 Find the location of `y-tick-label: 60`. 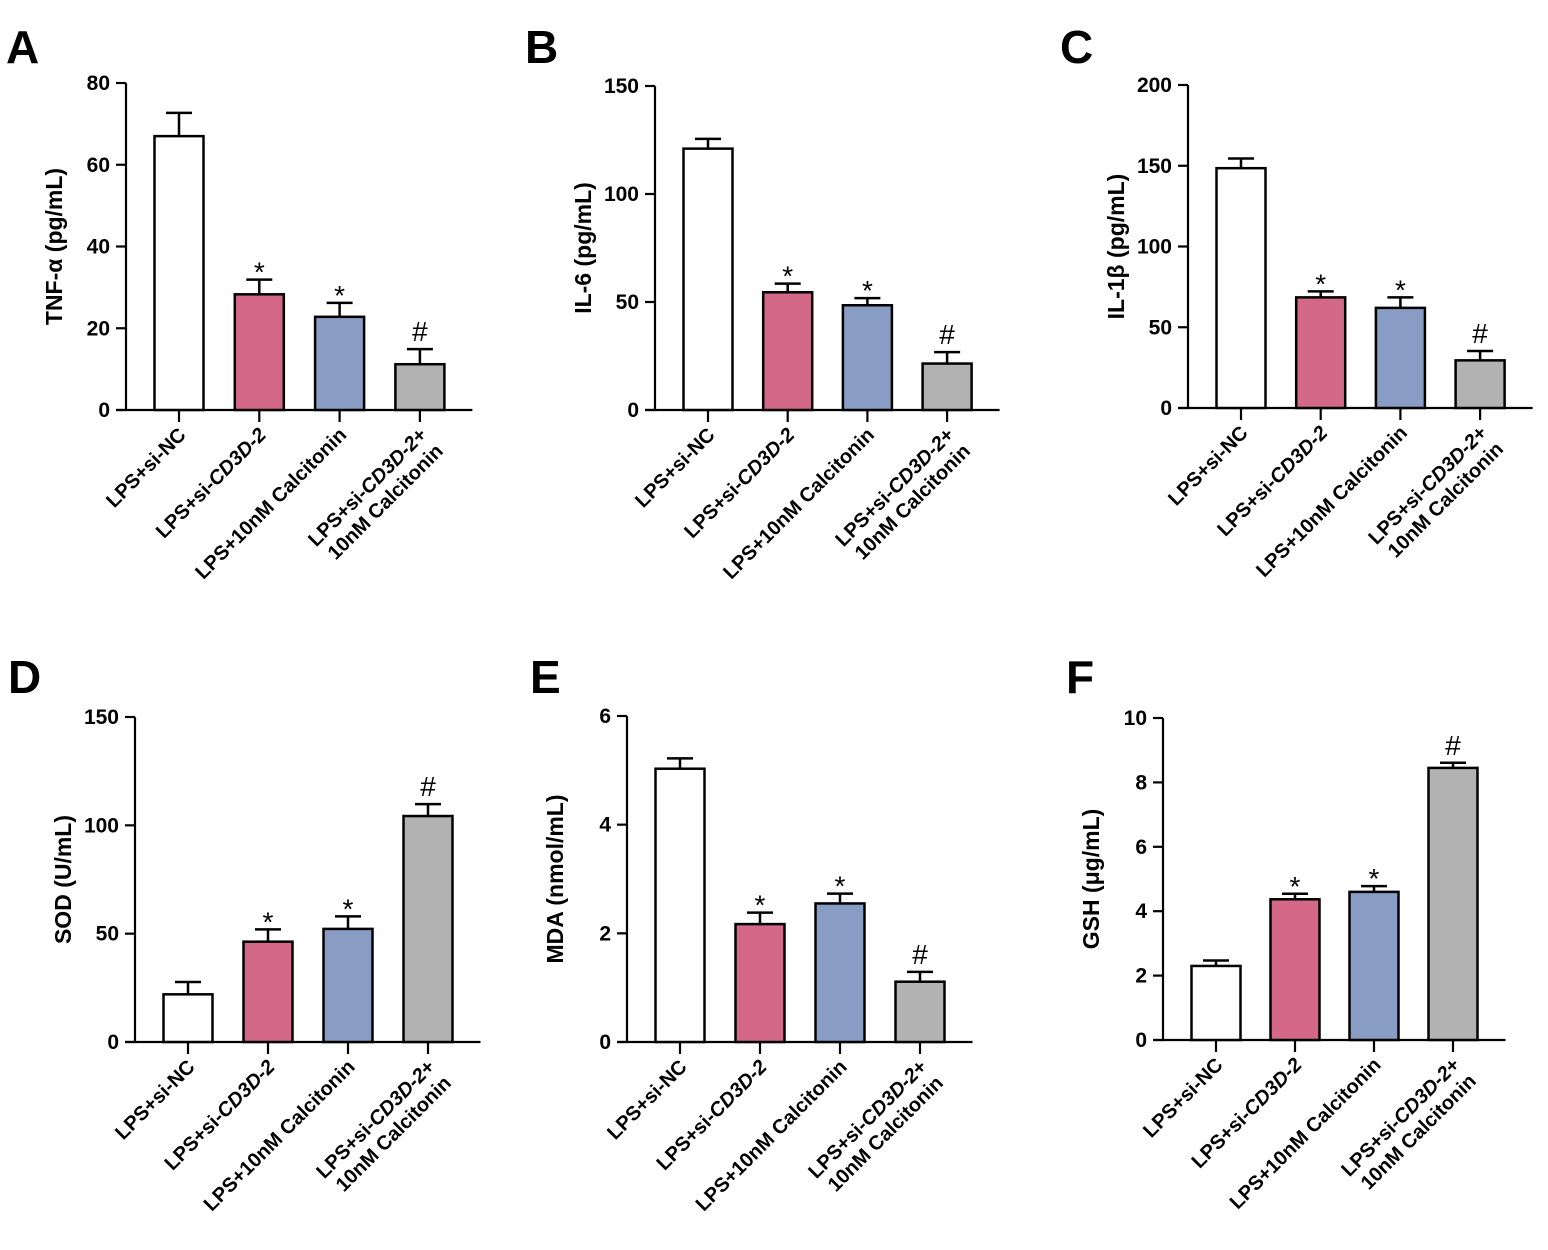

y-tick-label: 60 is located at coordinates (98, 165).